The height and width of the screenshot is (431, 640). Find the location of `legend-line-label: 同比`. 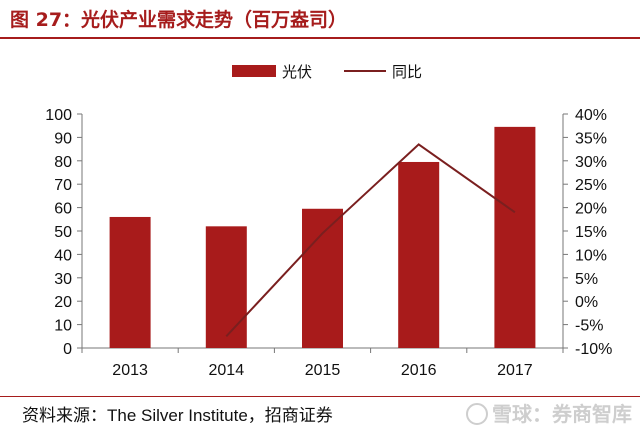

legend-line-label: 同比 is located at coordinates (407, 72).